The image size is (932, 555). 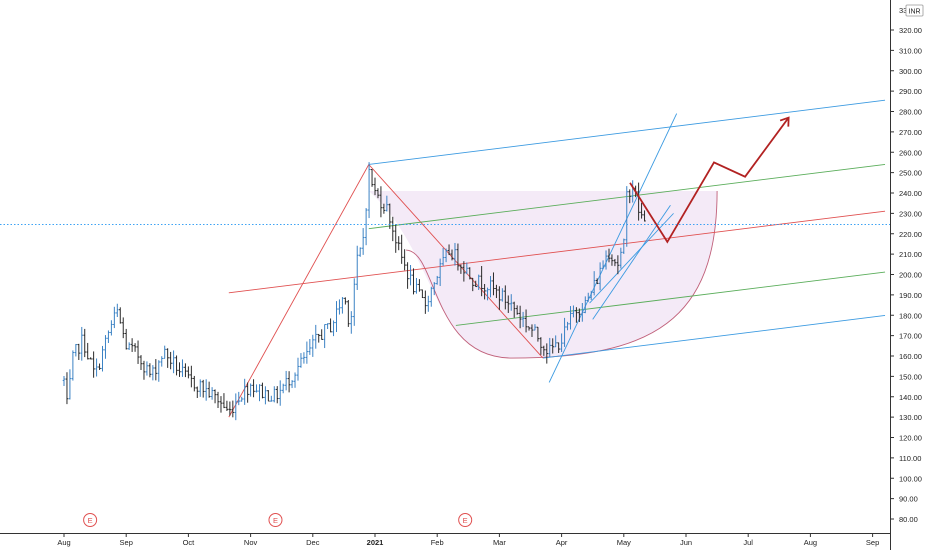 I want to click on cup-pattern, so click(x=543, y=274).